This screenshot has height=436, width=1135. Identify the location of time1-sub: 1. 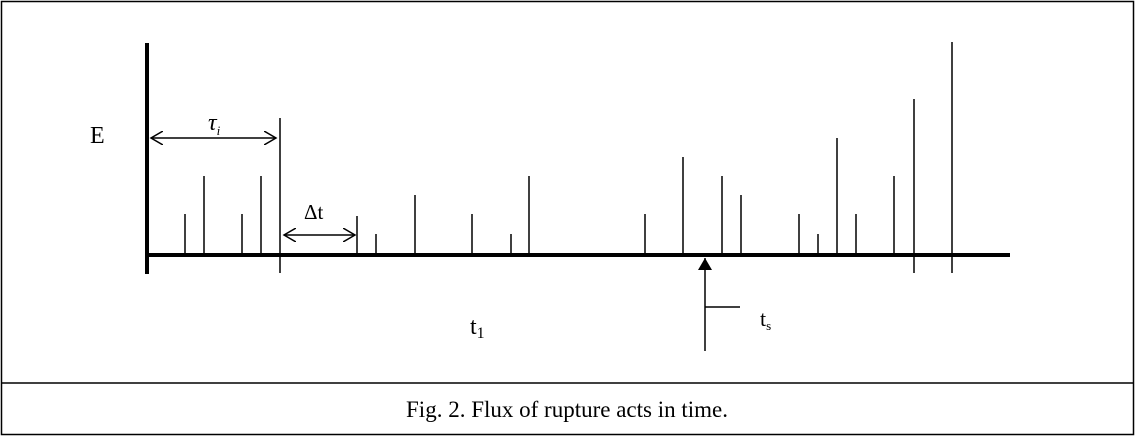
(481, 333).